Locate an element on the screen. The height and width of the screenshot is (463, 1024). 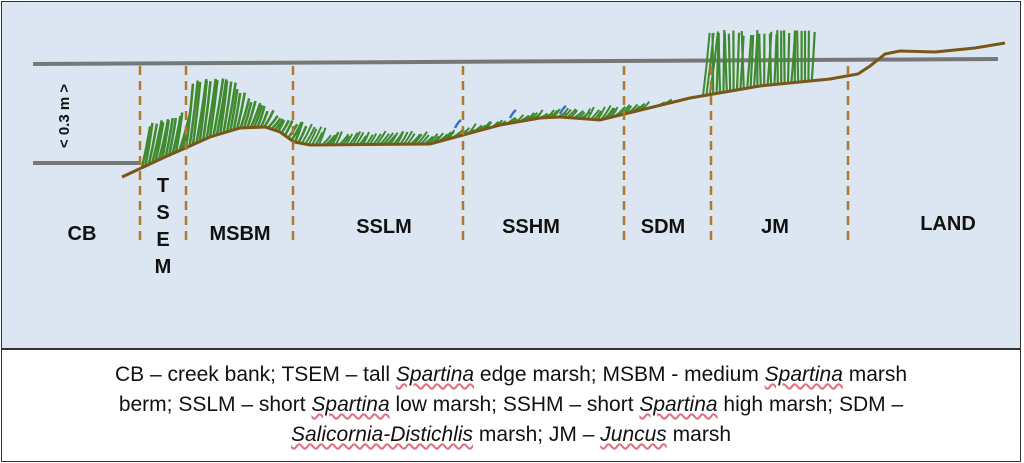
zone-label-tsem: TSEM is located at coordinates (163, 226).